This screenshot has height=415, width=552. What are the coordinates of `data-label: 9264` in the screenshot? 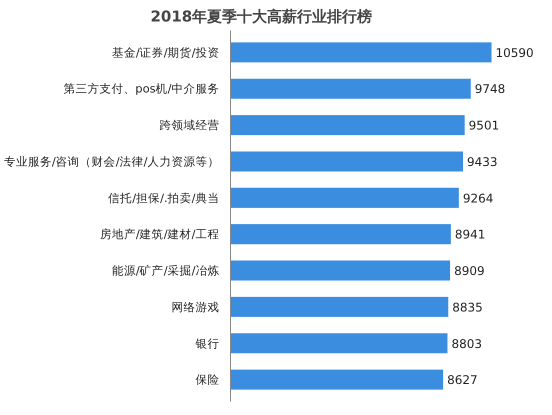 It's located at (478, 198).